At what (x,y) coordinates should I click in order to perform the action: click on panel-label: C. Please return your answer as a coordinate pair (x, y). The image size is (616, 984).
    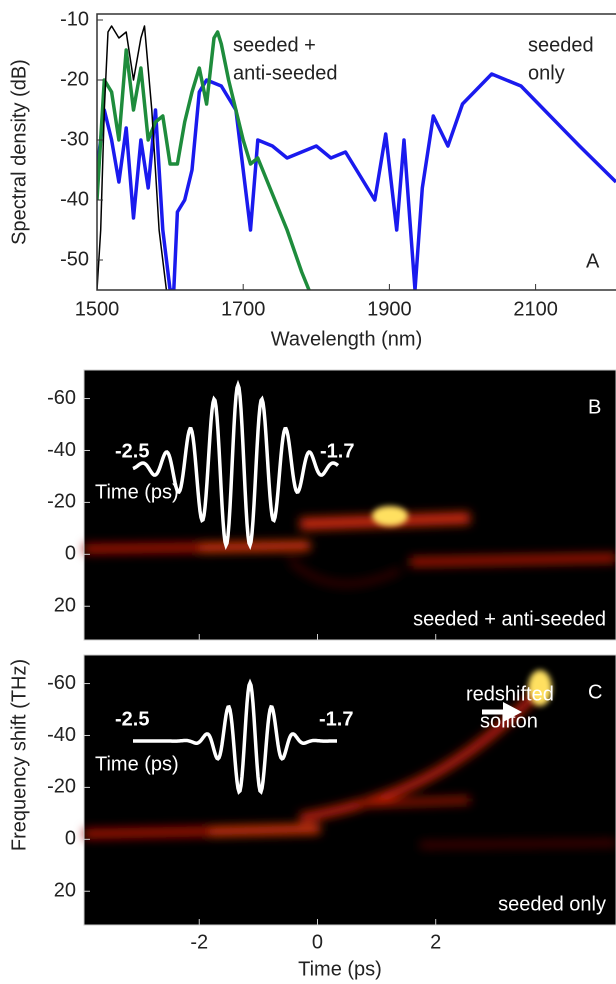
    Looking at the image, I should click on (595, 692).